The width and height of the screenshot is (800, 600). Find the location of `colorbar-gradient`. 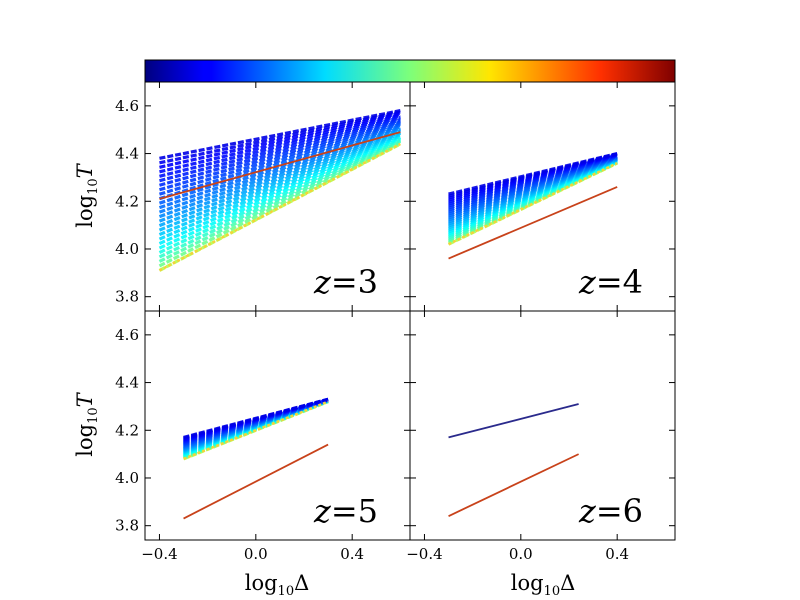

colorbar-gradient is located at coordinates (410, 71).